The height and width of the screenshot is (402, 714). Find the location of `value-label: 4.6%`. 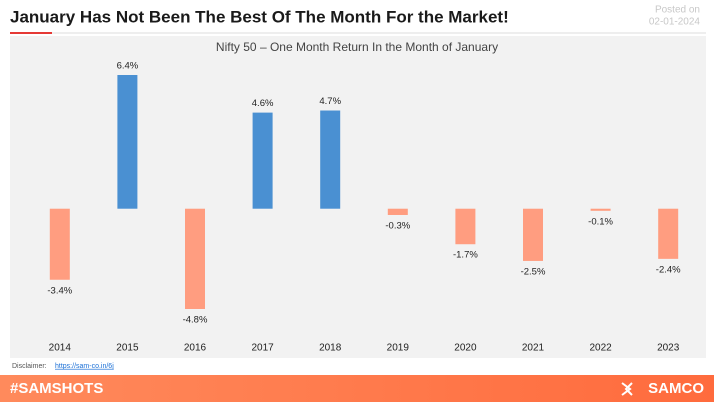

value-label: 4.6% is located at coordinates (263, 103).